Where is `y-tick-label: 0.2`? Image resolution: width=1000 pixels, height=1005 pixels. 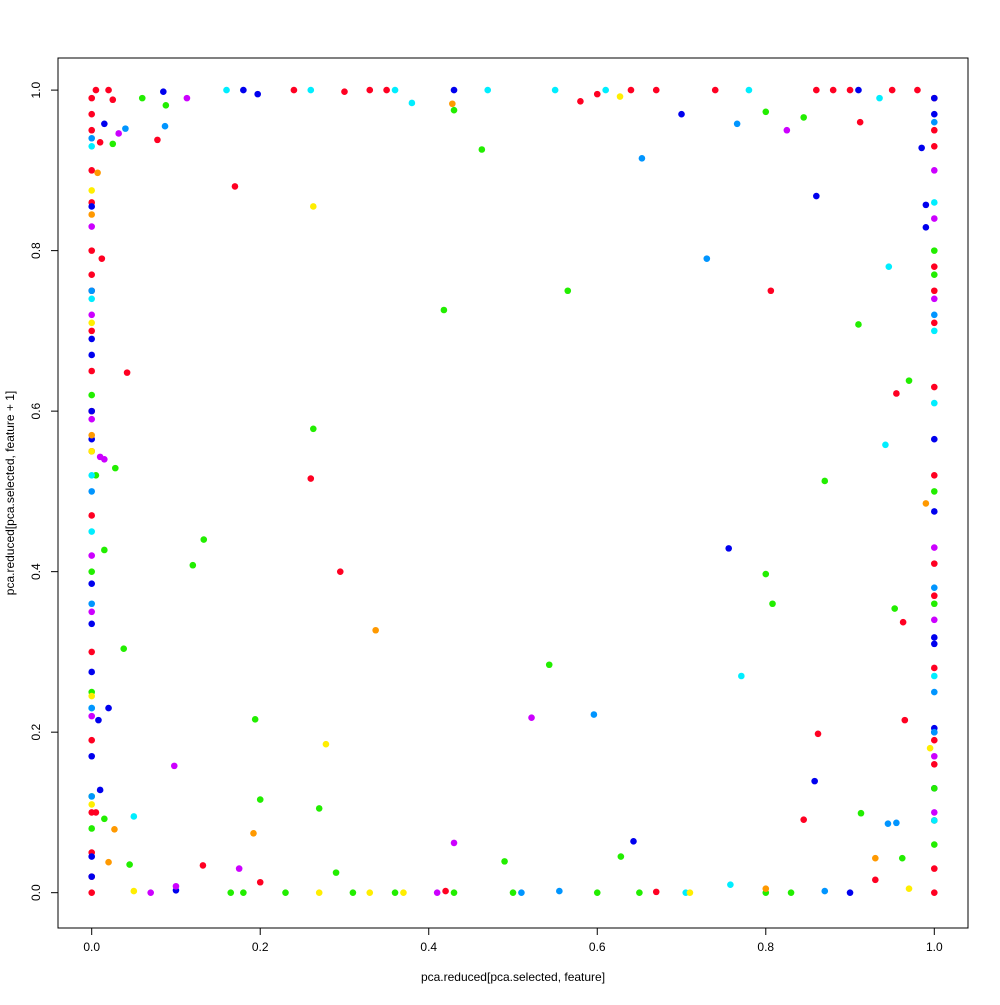 y-tick-label: 0.2 is located at coordinates (36, 732).